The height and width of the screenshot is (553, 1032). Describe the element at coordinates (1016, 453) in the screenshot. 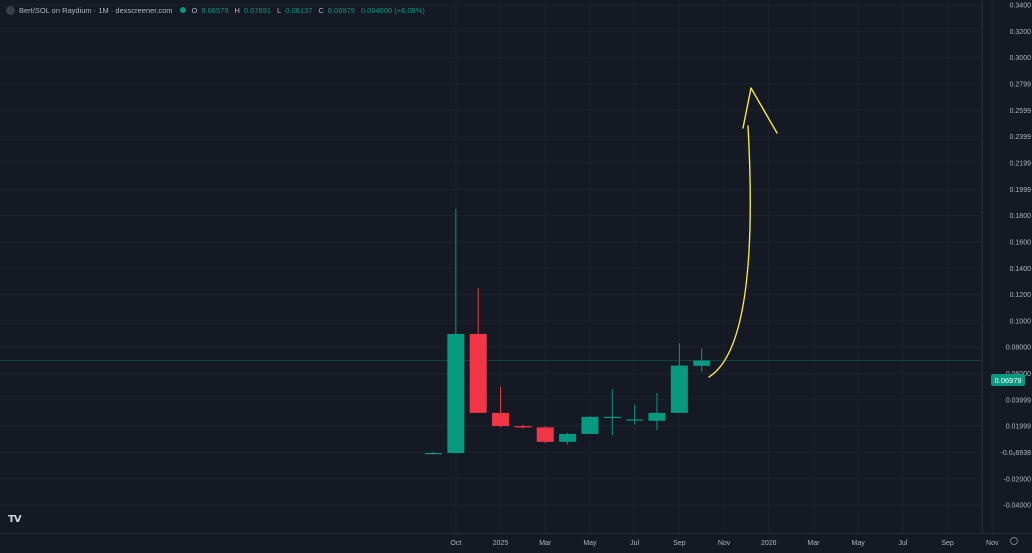

I see `price-tick-label: -0.0₅6938` at that location.